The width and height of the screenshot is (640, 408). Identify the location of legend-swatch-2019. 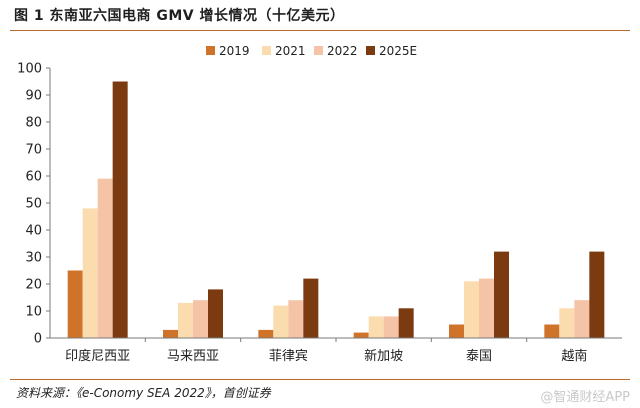
(210, 50).